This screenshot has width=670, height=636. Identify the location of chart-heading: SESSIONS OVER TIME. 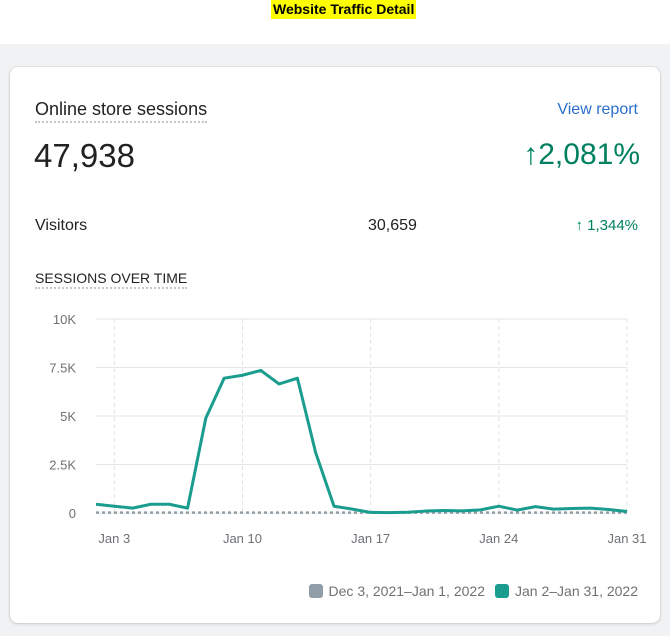
(111, 279).